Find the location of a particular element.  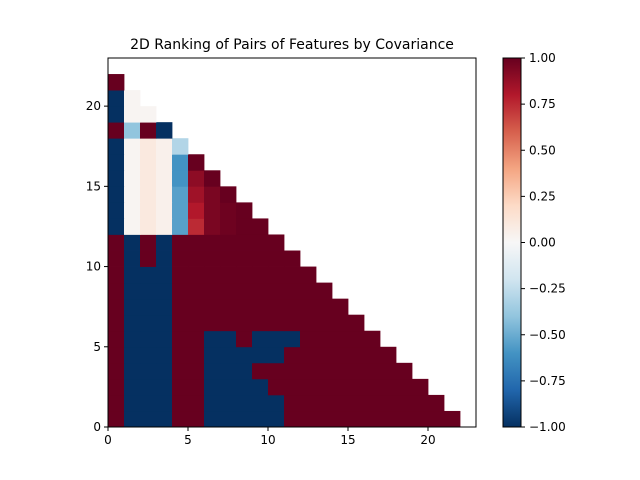

colorbar-tick-label: 0.00 is located at coordinates (542, 243).